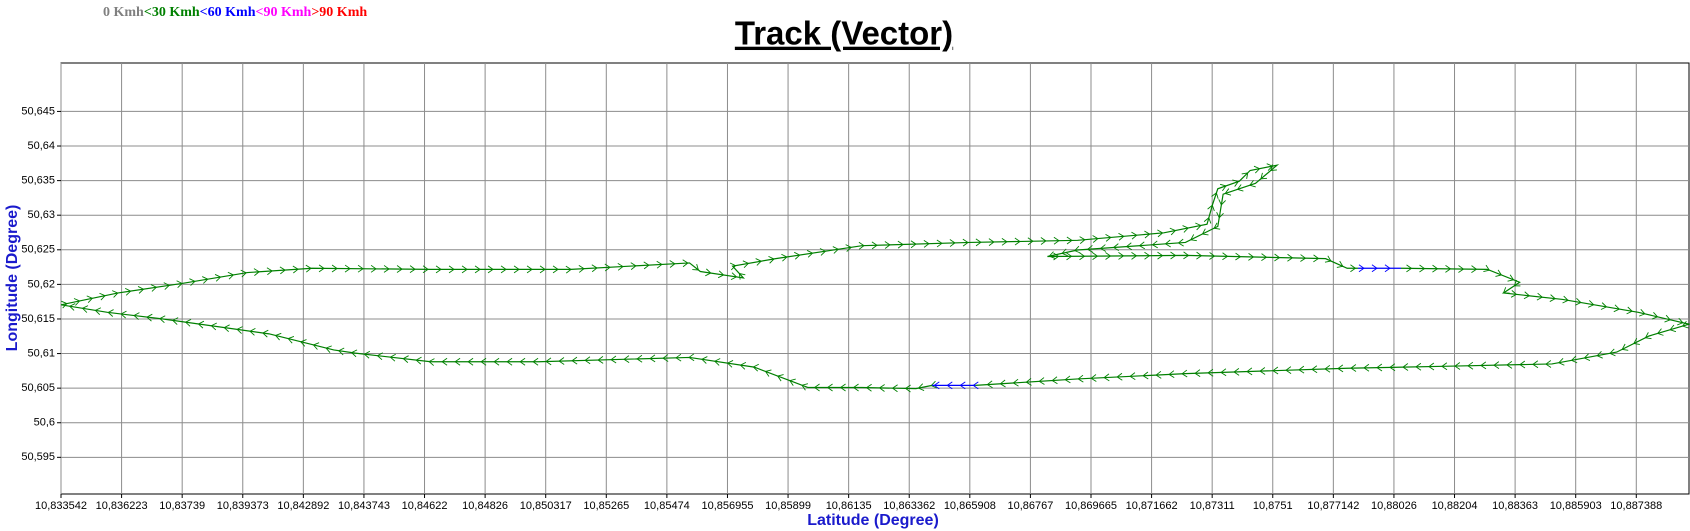  I want to click on x-tick-label: 10,86135, so click(849, 506).